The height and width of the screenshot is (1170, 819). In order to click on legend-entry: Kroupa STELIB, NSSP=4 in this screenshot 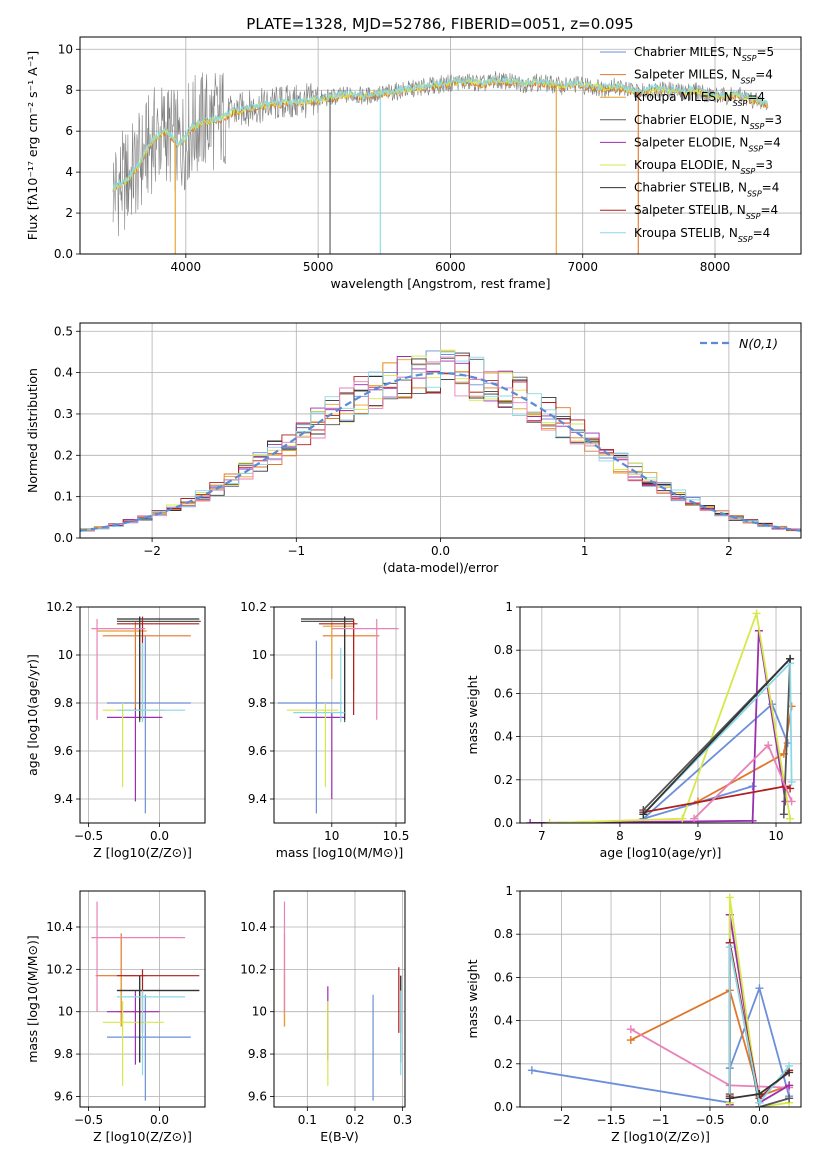, I will do `click(702, 235)`.